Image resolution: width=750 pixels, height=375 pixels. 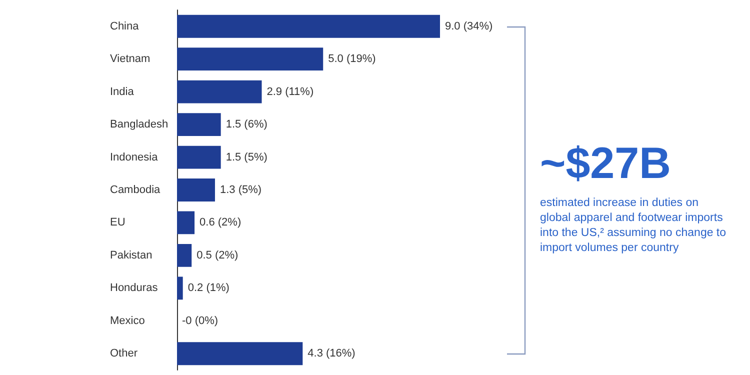 What do you see at coordinates (139, 124) in the screenshot?
I see `y-tick-label: Bangladesh` at bounding box center [139, 124].